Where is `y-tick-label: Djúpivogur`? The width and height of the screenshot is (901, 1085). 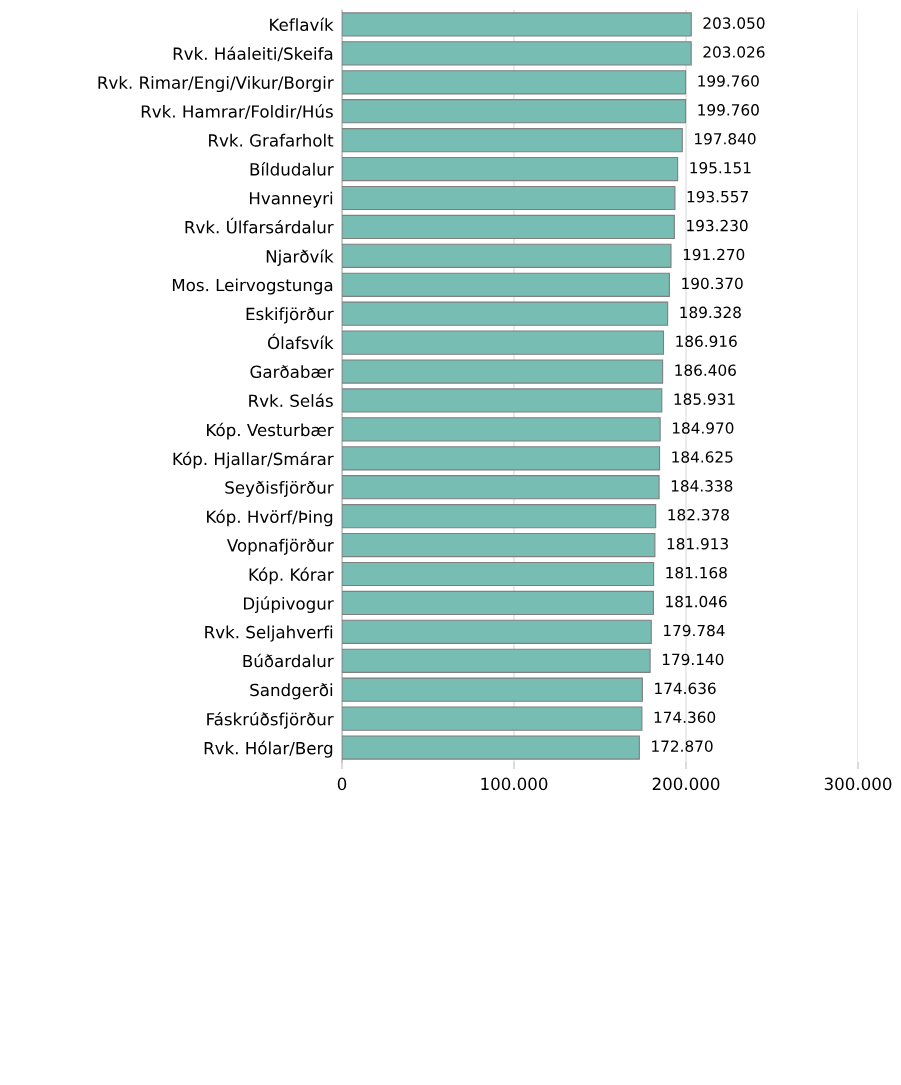 y-tick-label: Djúpivogur is located at coordinates (289, 605).